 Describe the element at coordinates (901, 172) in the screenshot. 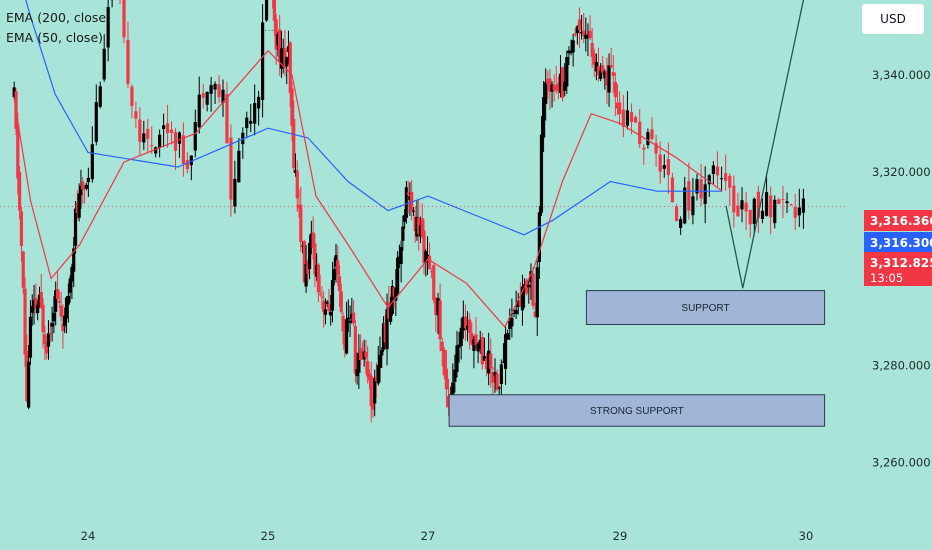

I see `y-tick-label: 3,320.000` at that location.